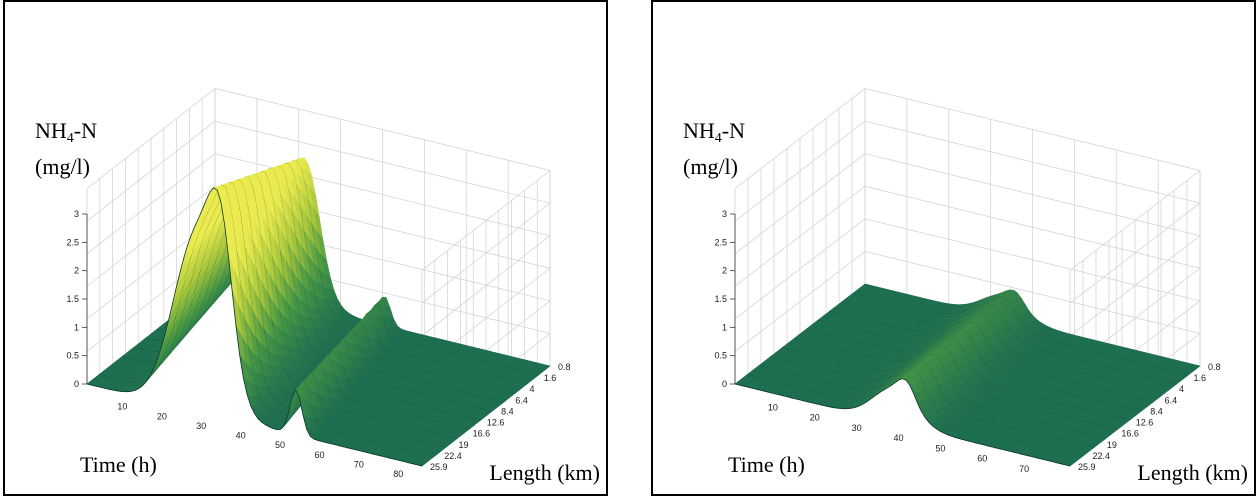  What do you see at coordinates (398, 474) in the screenshot?
I see `x-tick-label: 80` at bounding box center [398, 474].